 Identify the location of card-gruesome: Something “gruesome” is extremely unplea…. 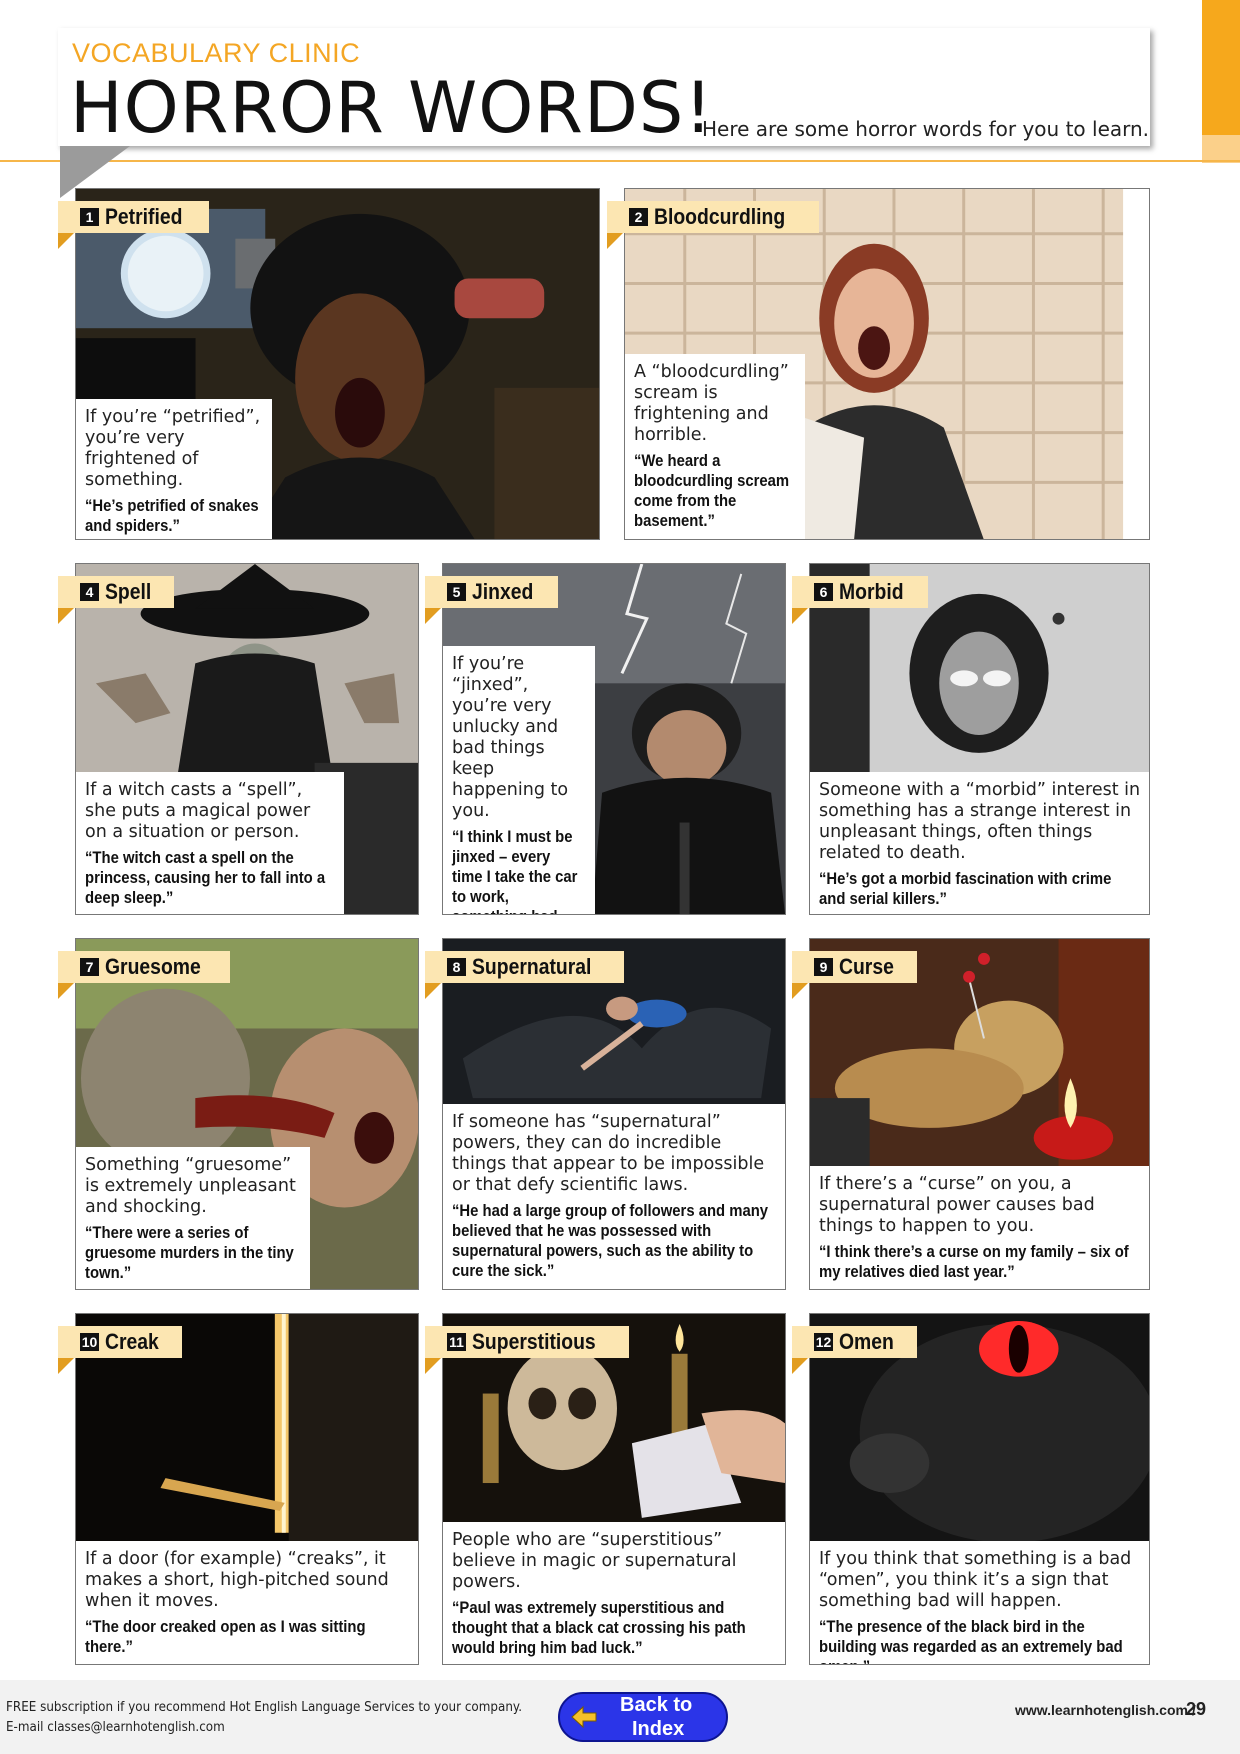
(247, 1114).